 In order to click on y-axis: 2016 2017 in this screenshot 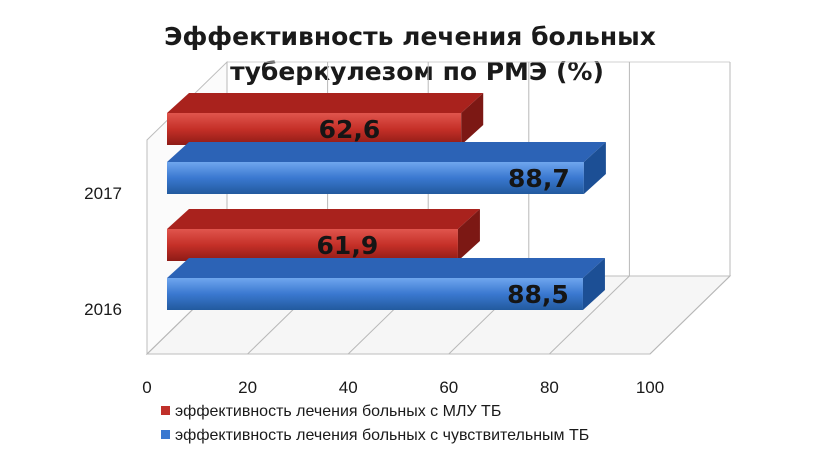, I will do `click(103, 251)`.